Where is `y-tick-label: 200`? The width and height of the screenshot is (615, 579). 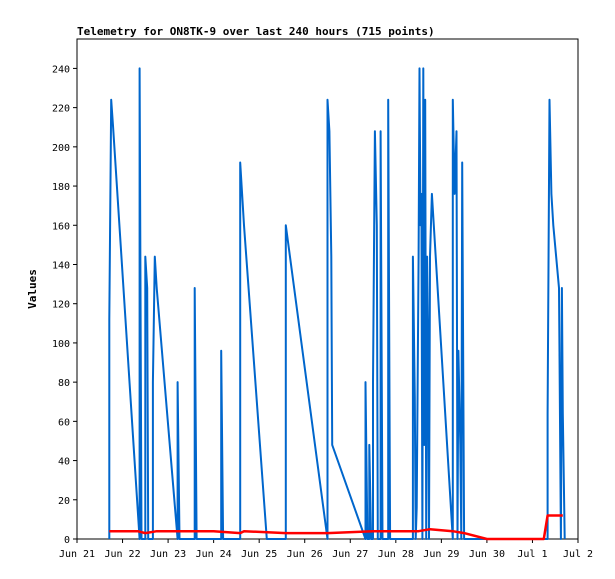
y-tick-label: 200 is located at coordinates (61, 148).